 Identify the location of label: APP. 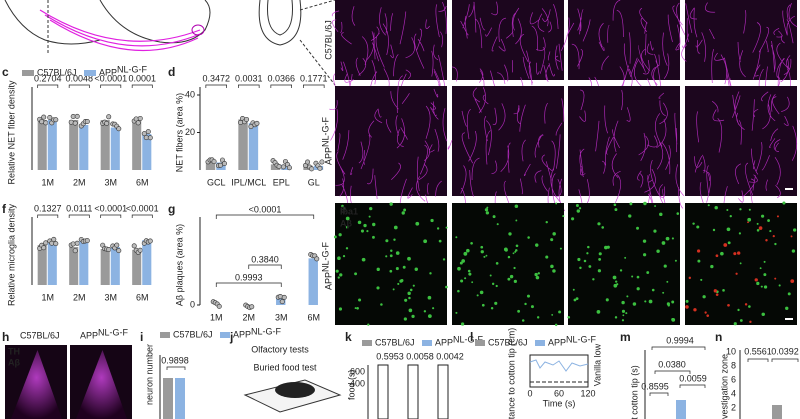
(328, 156).